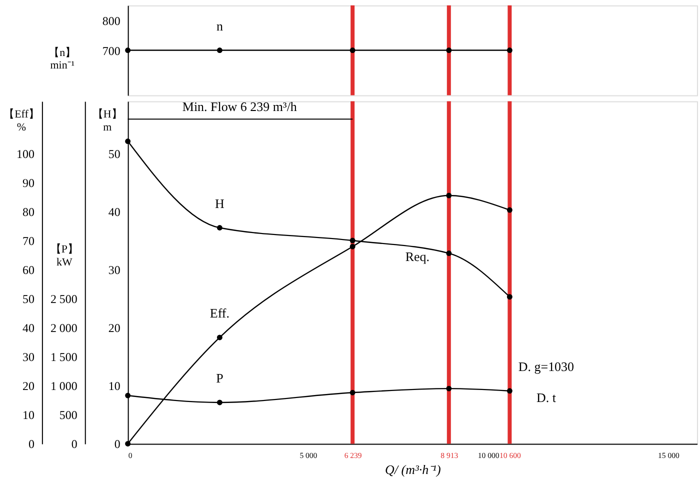 Image resolution: width=700 pixels, height=489 pixels. What do you see at coordinates (64, 357) in the screenshot?
I see `y3-tick-label: 1 500` at bounding box center [64, 357].